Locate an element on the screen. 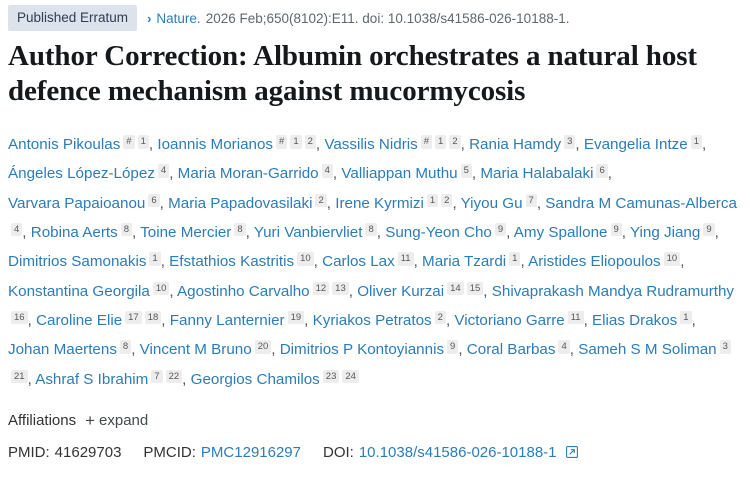 The height and width of the screenshot is (500, 750). affiliation-marker: 21 is located at coordinates (19, 376).